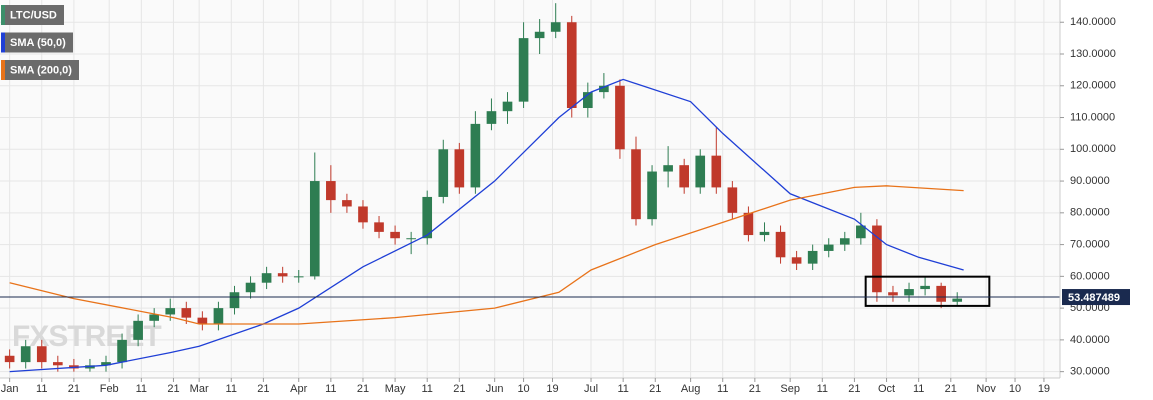 The width and height of the screenshot is (1153, 400). I want to click on last-price-label: 53.487489, so click(1094, 298).